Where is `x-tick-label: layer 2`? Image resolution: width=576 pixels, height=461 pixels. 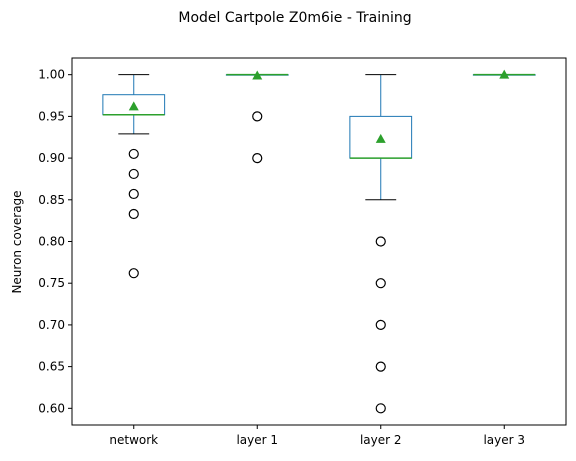 x-tick-label: layer 2 is located at coordinates (381, 440).